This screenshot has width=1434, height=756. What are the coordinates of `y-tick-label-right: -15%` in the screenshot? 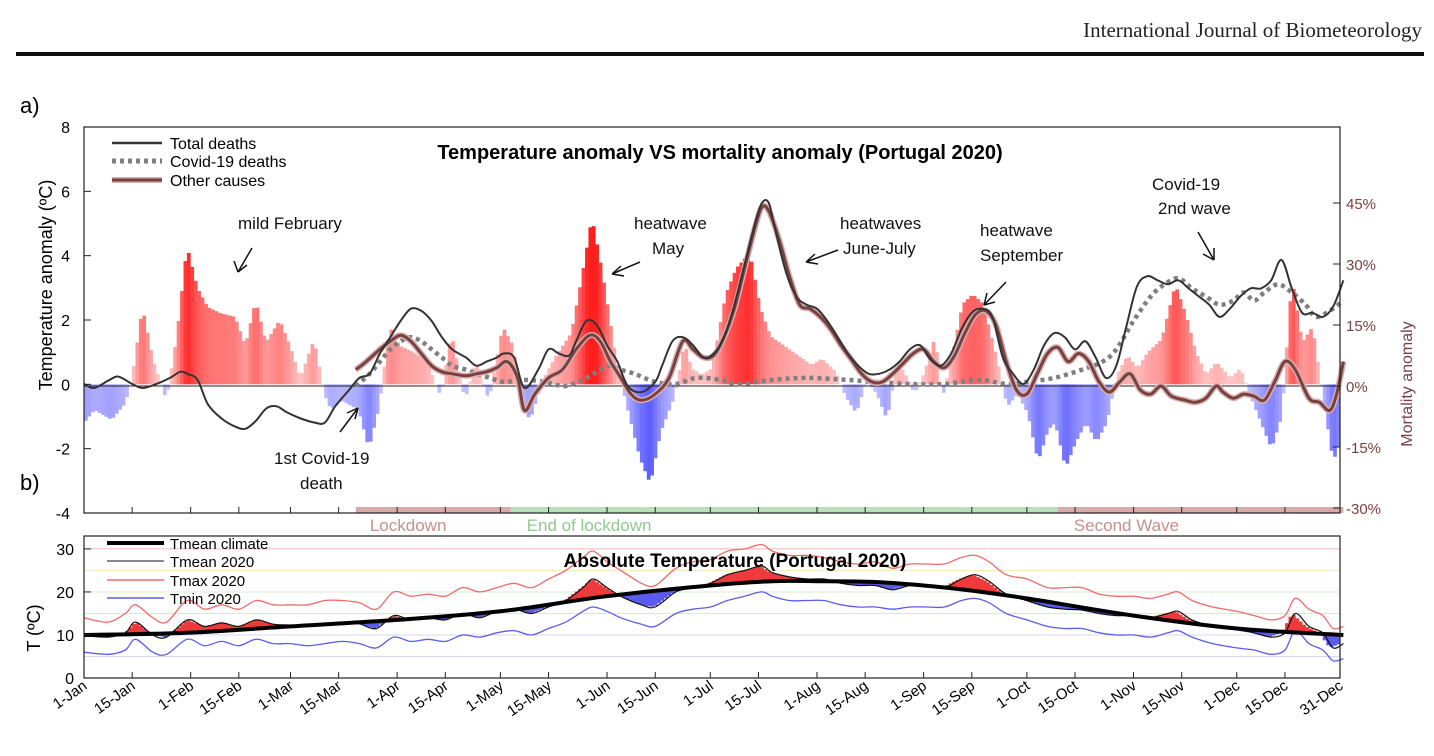 It's located at (1363, 448).